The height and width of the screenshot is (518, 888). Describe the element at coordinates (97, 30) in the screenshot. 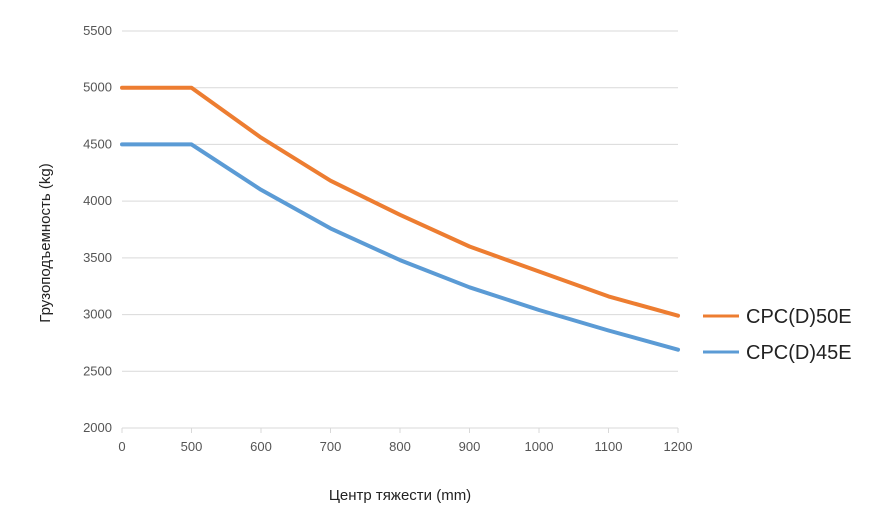

I see `y-tick-label: 5500` at that location.